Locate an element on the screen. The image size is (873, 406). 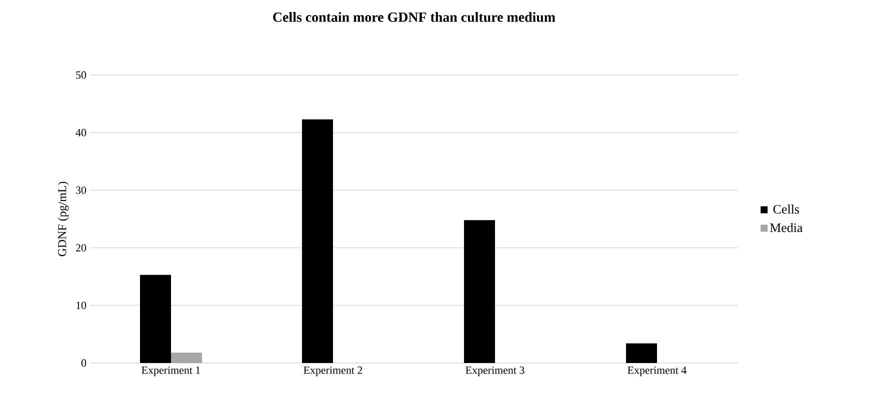
y-tick-label: 20 is located at coordinates (81, 248).